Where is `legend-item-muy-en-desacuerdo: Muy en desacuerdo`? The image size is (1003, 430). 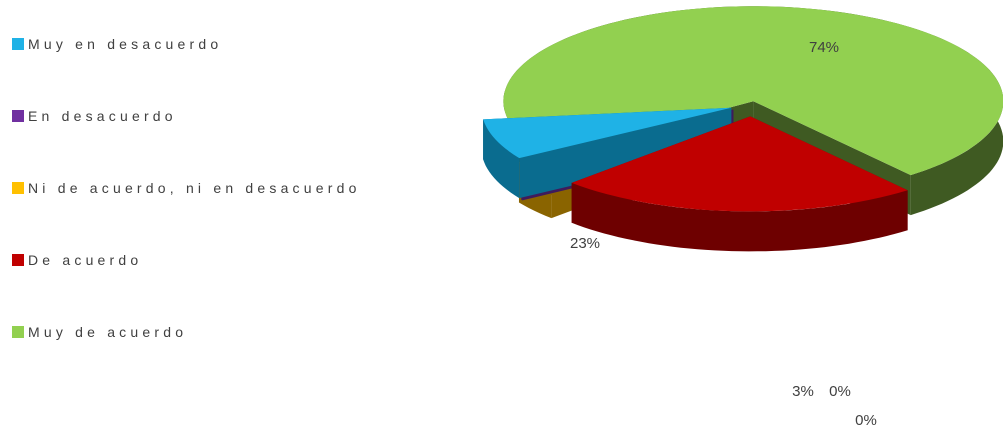 legend-item-muy-en-desacuerdo: Muy en desacuerdo is located at coordinates (117, 44).